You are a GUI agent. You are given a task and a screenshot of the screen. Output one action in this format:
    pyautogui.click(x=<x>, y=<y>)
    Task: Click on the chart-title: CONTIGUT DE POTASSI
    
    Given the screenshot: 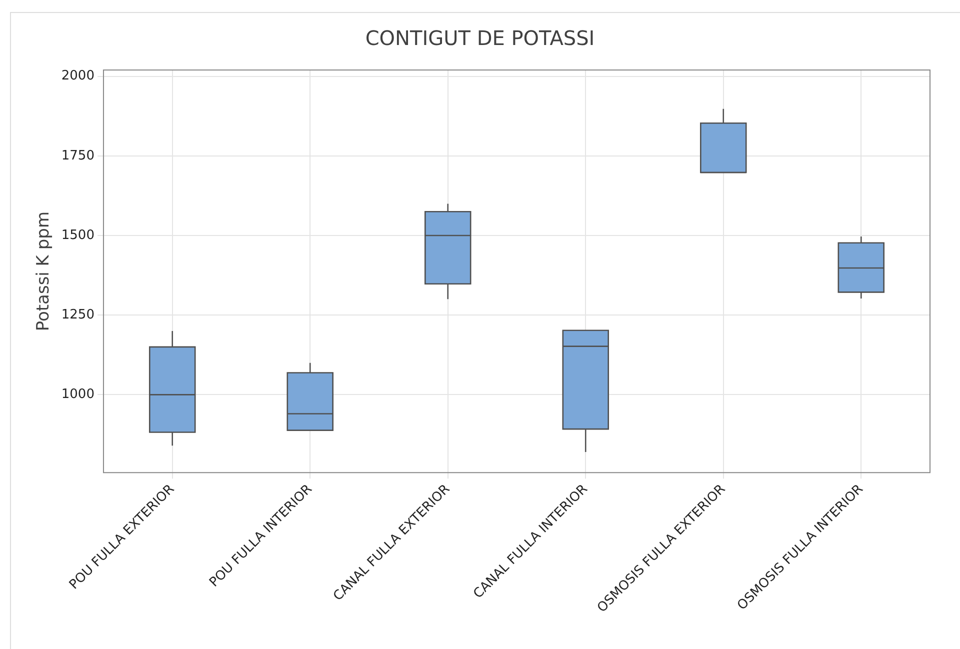 What is the action you would take?
    pyautogui.click(x=480, y=38)
    